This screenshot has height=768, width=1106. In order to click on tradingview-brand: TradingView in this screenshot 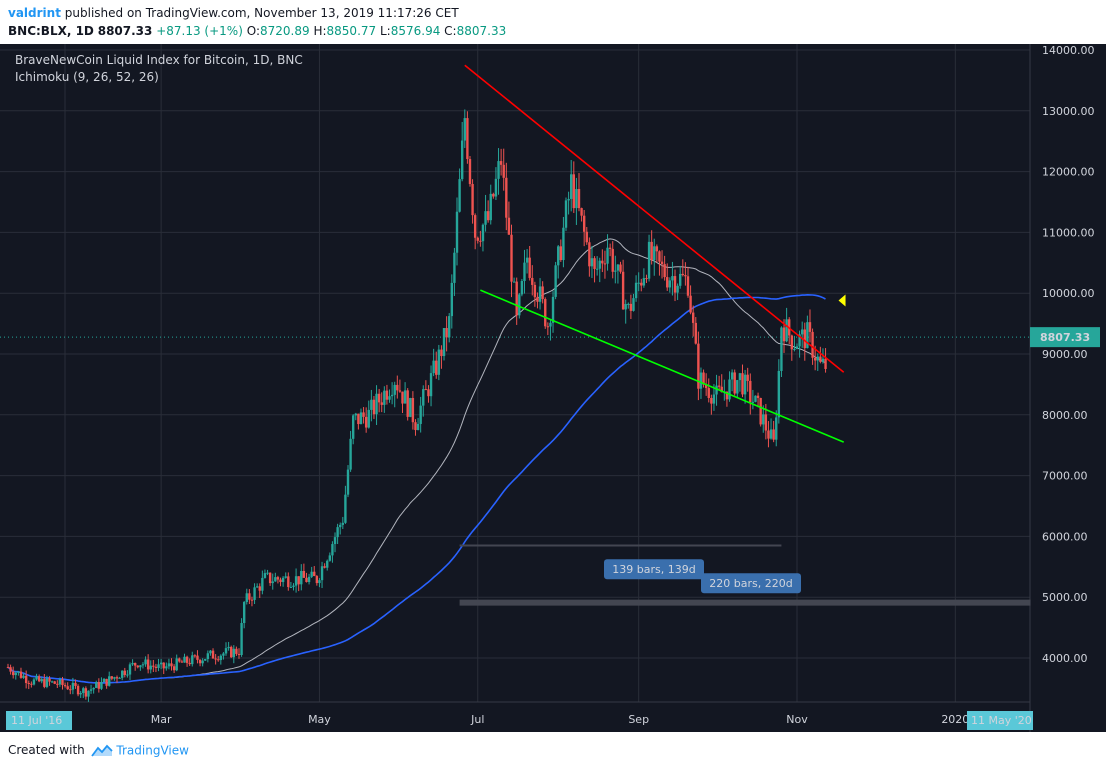, I will do `click(152, 750)`.